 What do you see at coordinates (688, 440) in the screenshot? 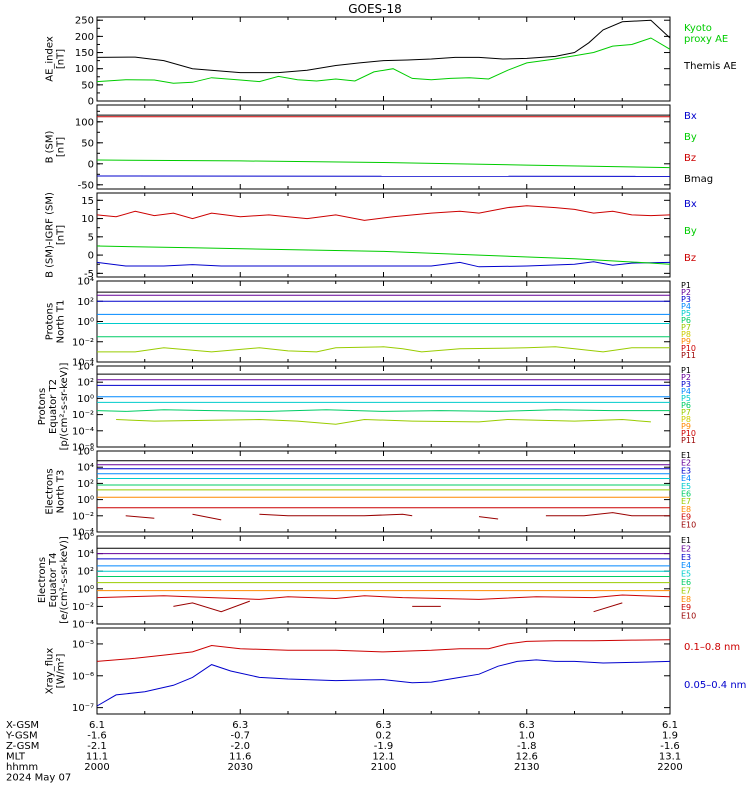
I see `legend-entry-pequator: P11` at bounding box center [688, 440].